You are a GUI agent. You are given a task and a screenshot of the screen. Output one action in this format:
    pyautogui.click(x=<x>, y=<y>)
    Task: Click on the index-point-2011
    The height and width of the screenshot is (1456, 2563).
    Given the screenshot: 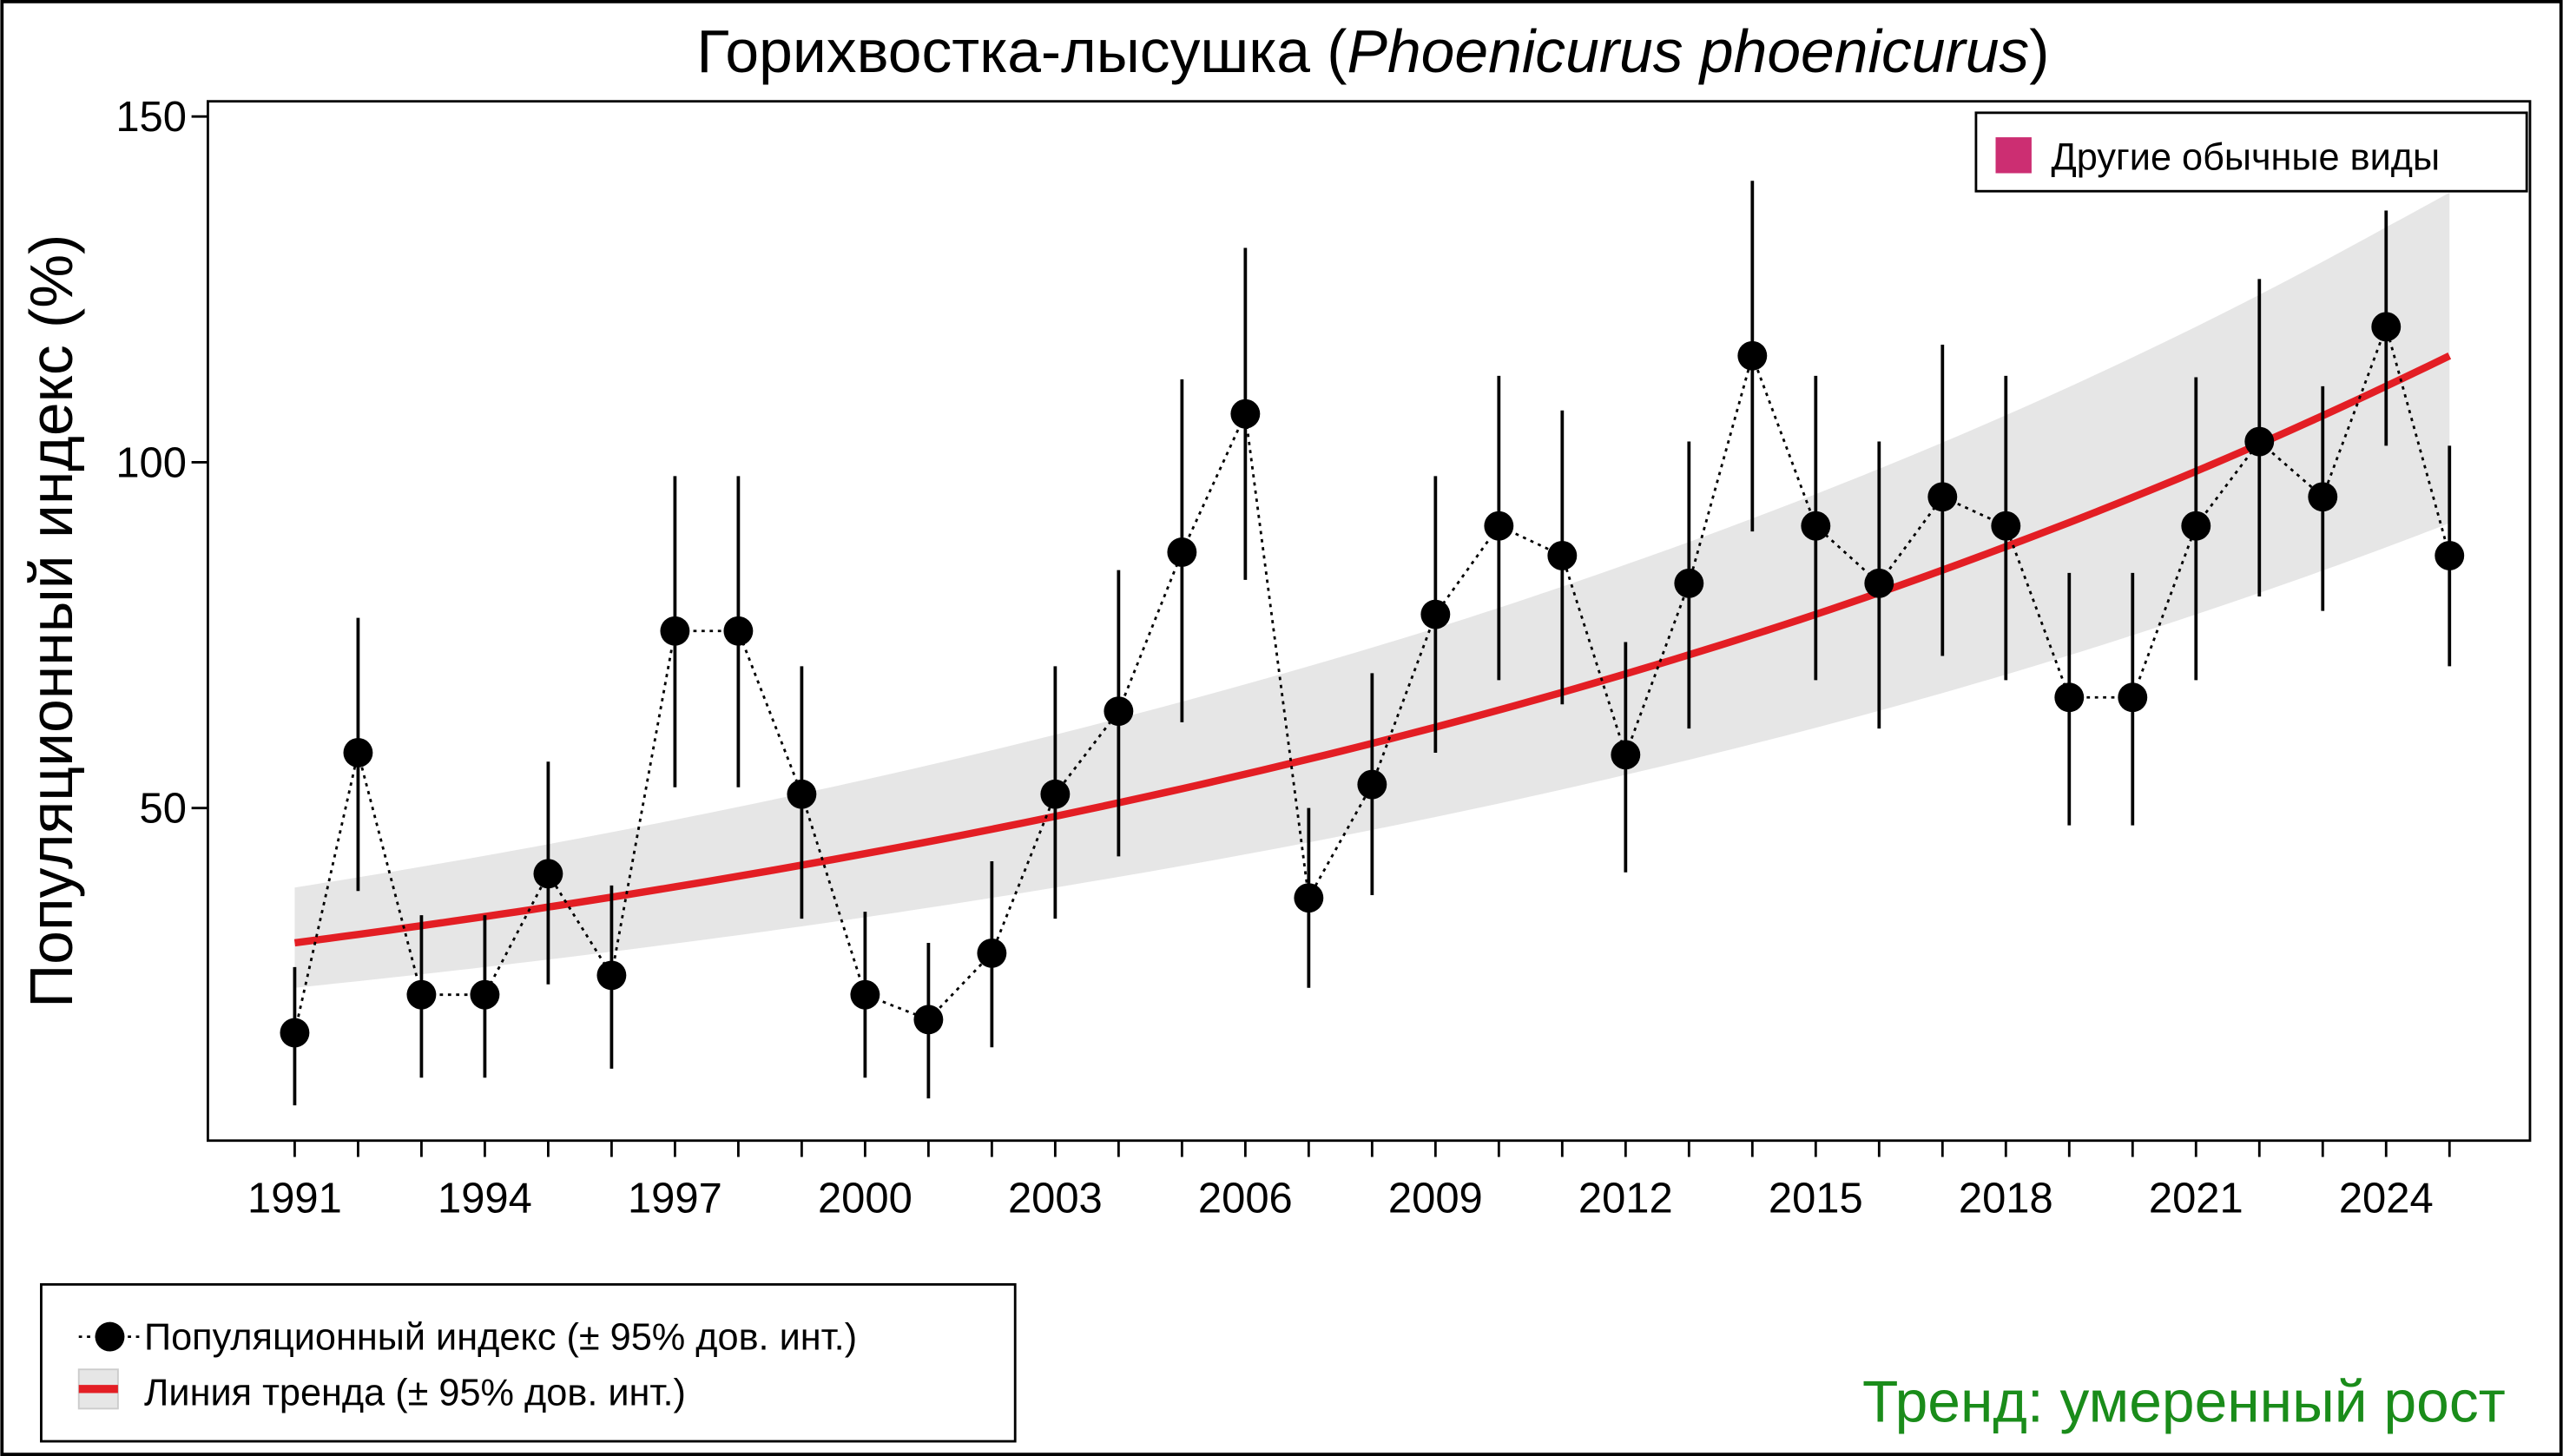 What is the action you would take?
    pyautogui.click(x=1562, y=555)
    